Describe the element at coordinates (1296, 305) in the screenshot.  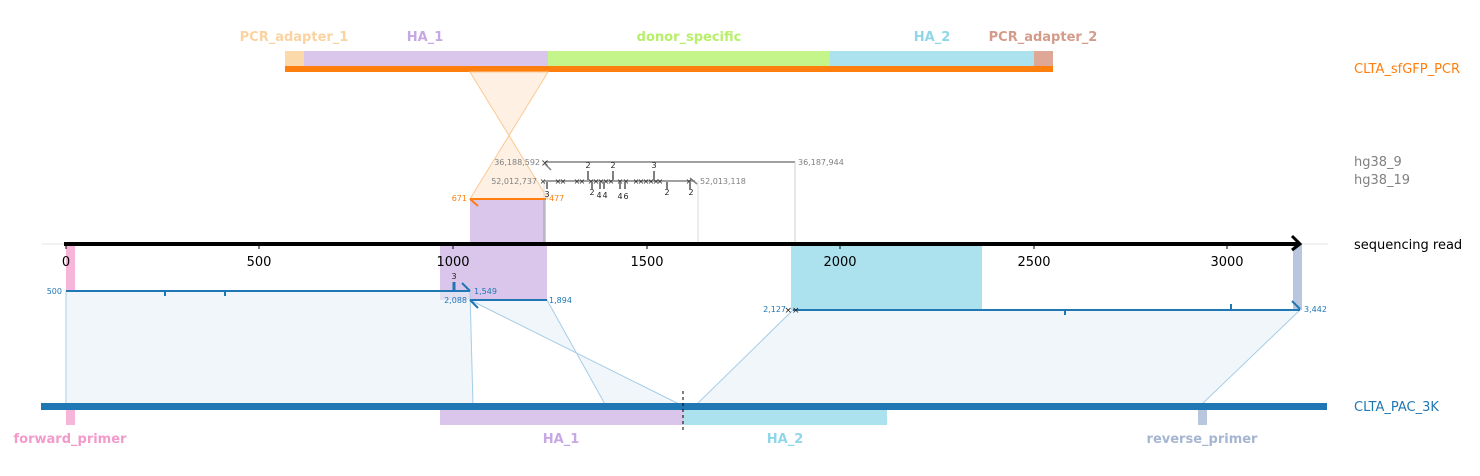
I see `pac-alignment-3-pointer` at that location.